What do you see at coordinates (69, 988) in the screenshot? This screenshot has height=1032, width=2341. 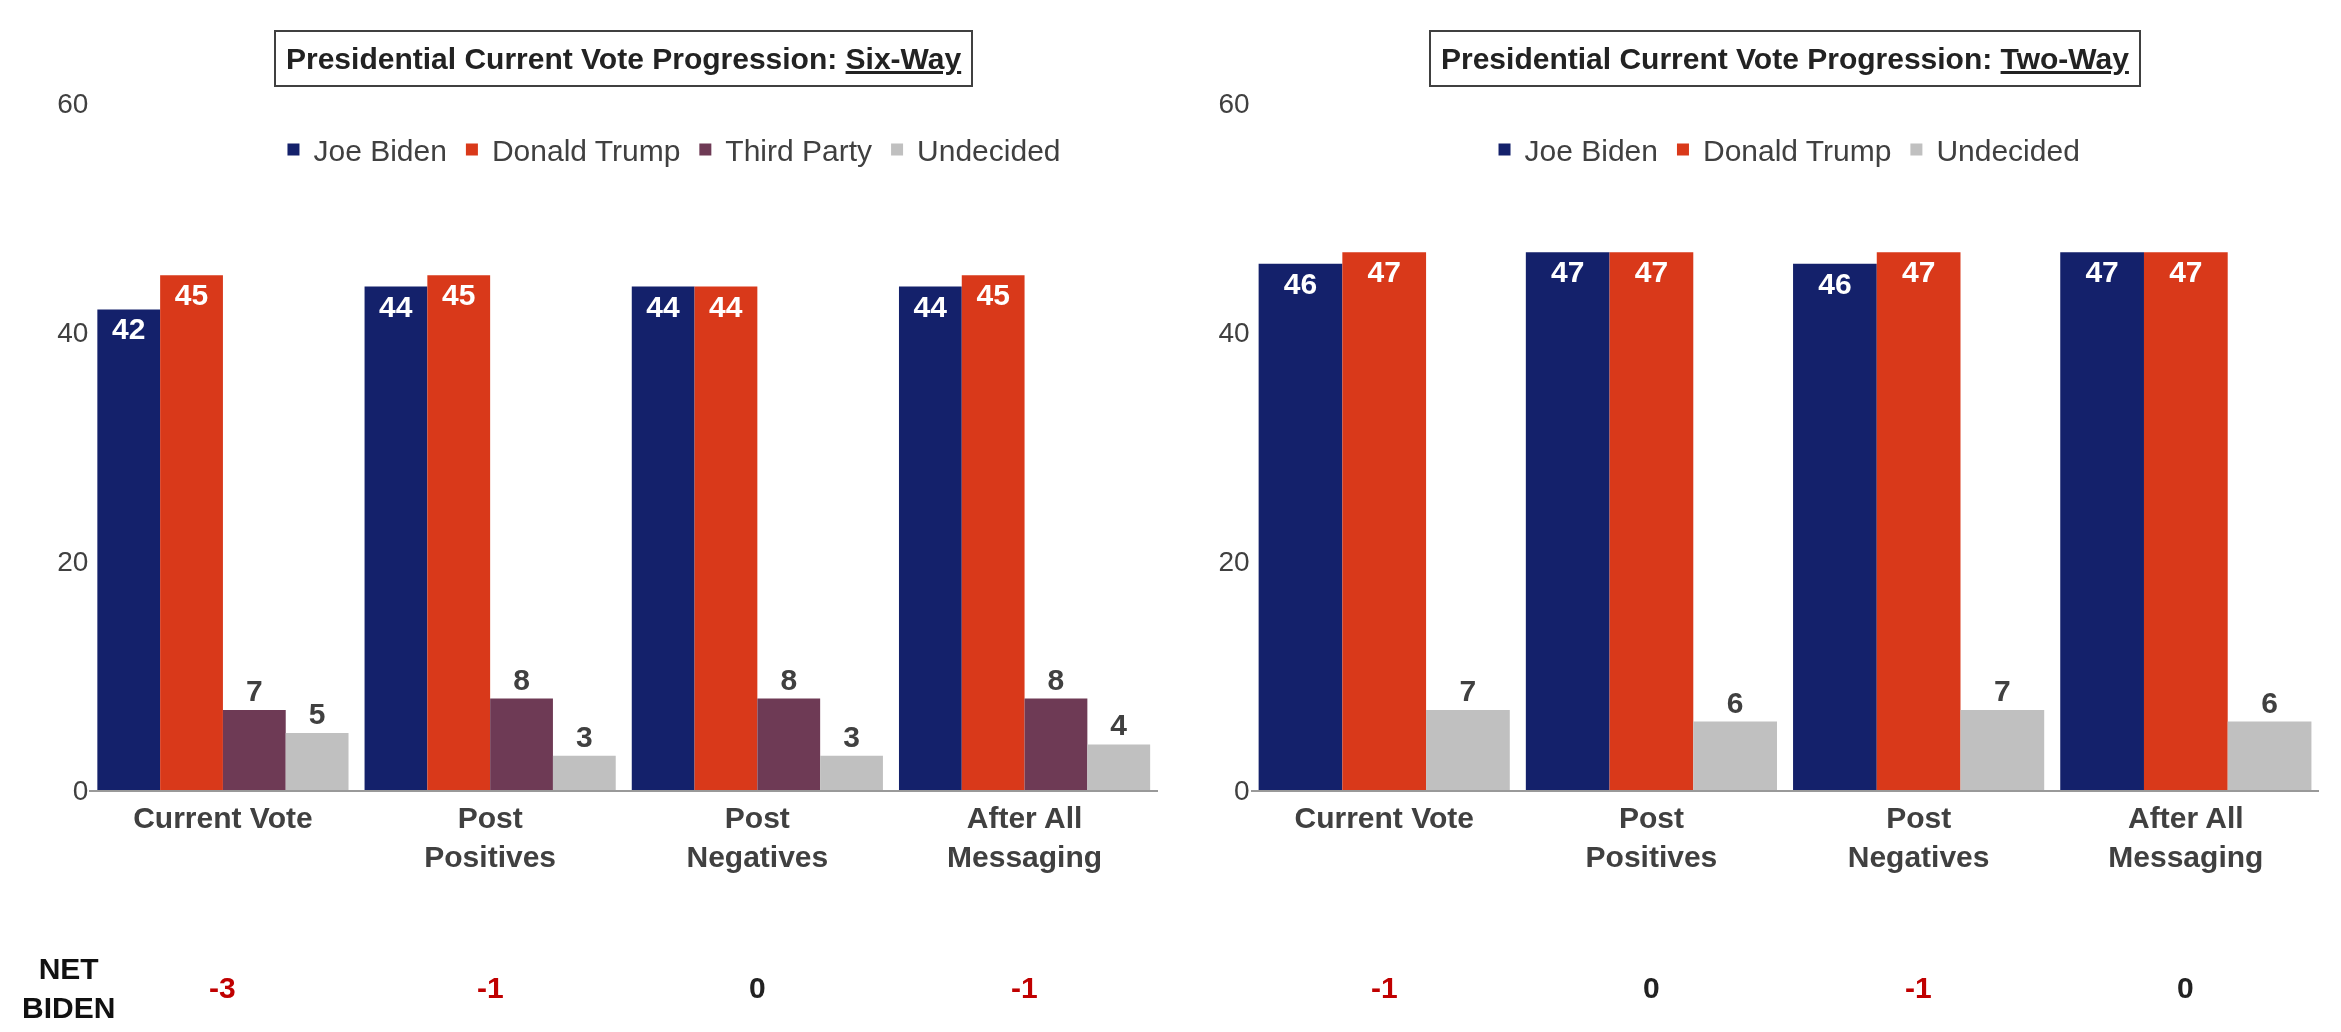 I see `text: NET BIDEN` at bounding box center [69, 988].